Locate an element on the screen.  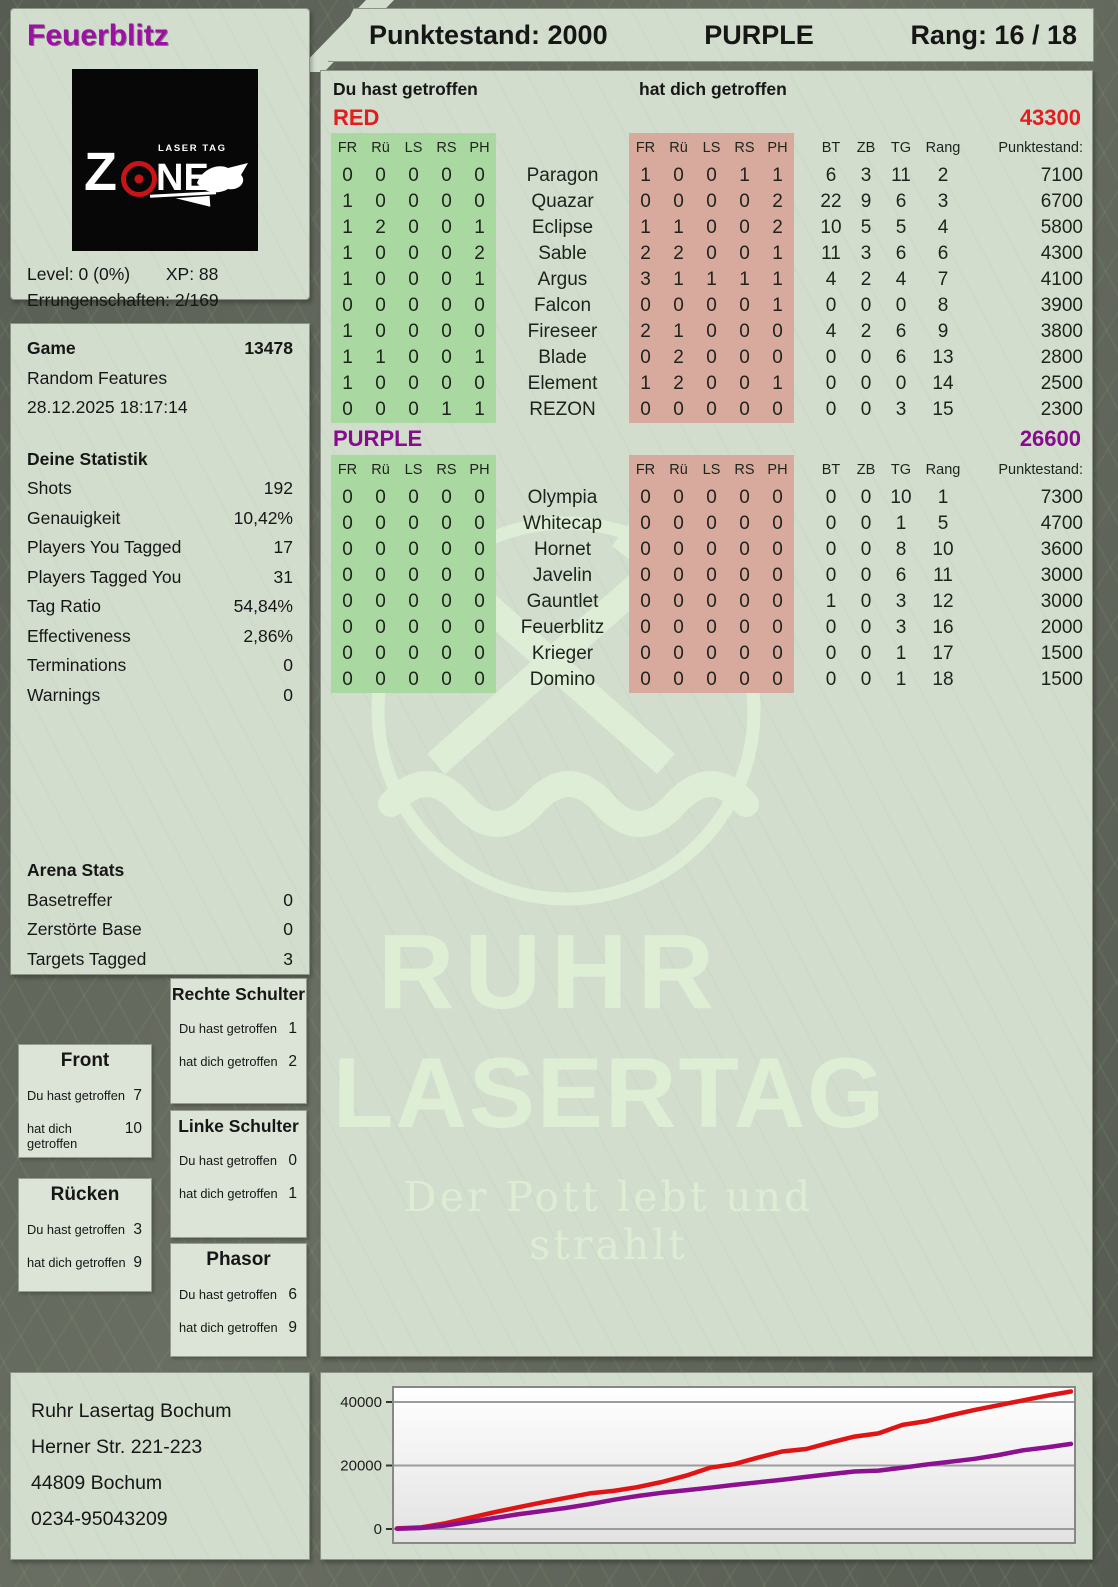
score-progress-chart-panel: 0 20000 40000 is located at coordinates (706, 1466).